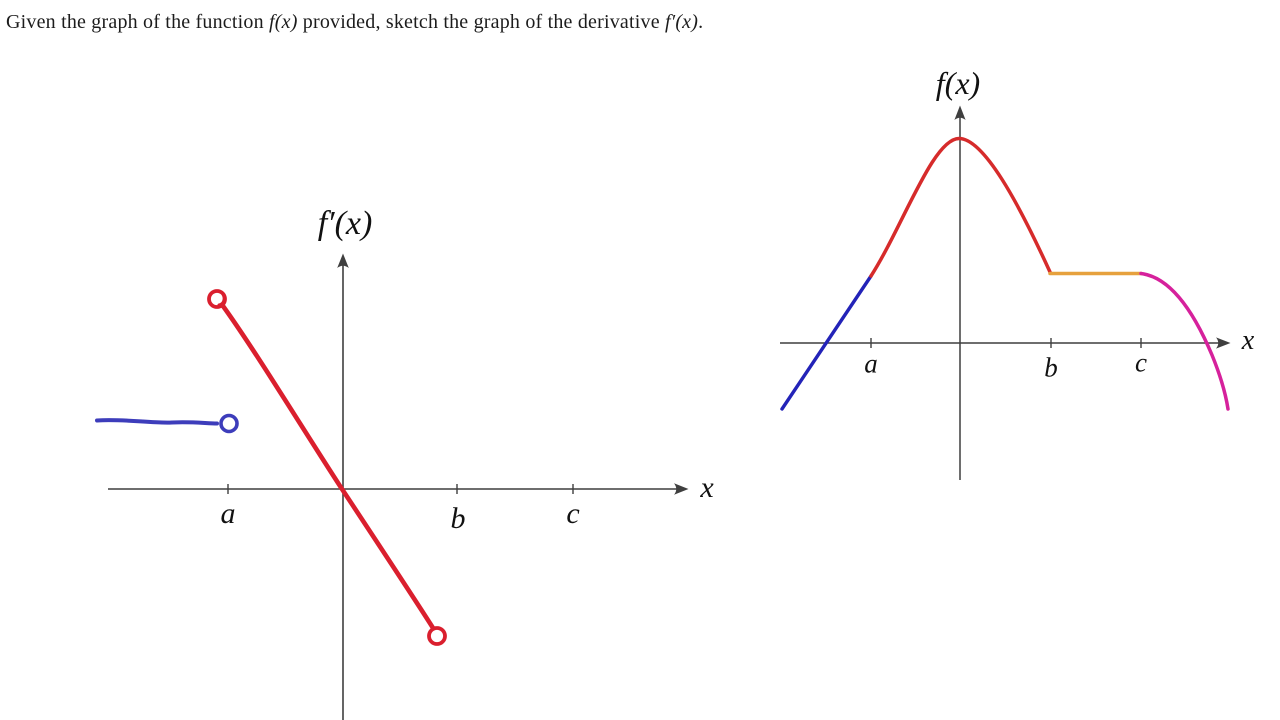 The height and width of the screenshot is (720, 1280). What do you see at coordinates (1223, 343) in the screenshot?
I see `right-x-axis-arrowhead` at bounding box center [1223, 343].